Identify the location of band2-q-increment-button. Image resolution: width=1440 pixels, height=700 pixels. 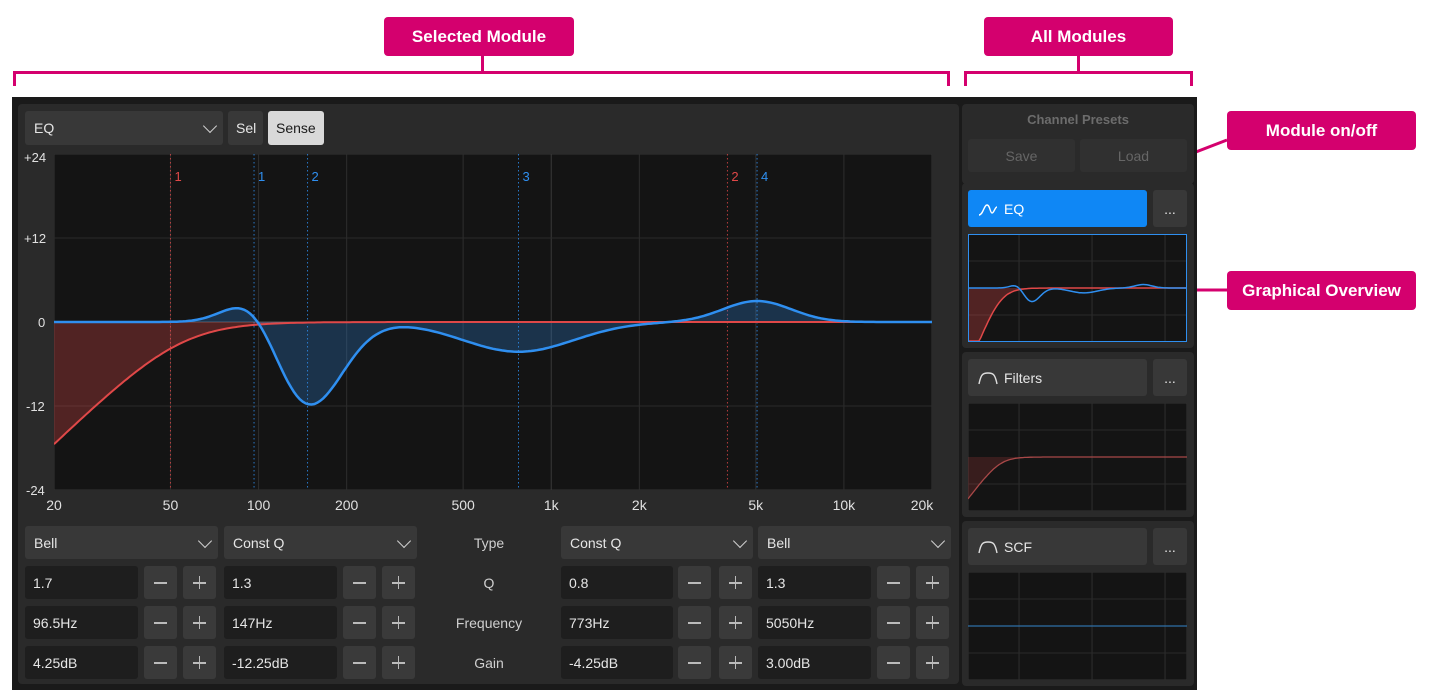
(398, 582).